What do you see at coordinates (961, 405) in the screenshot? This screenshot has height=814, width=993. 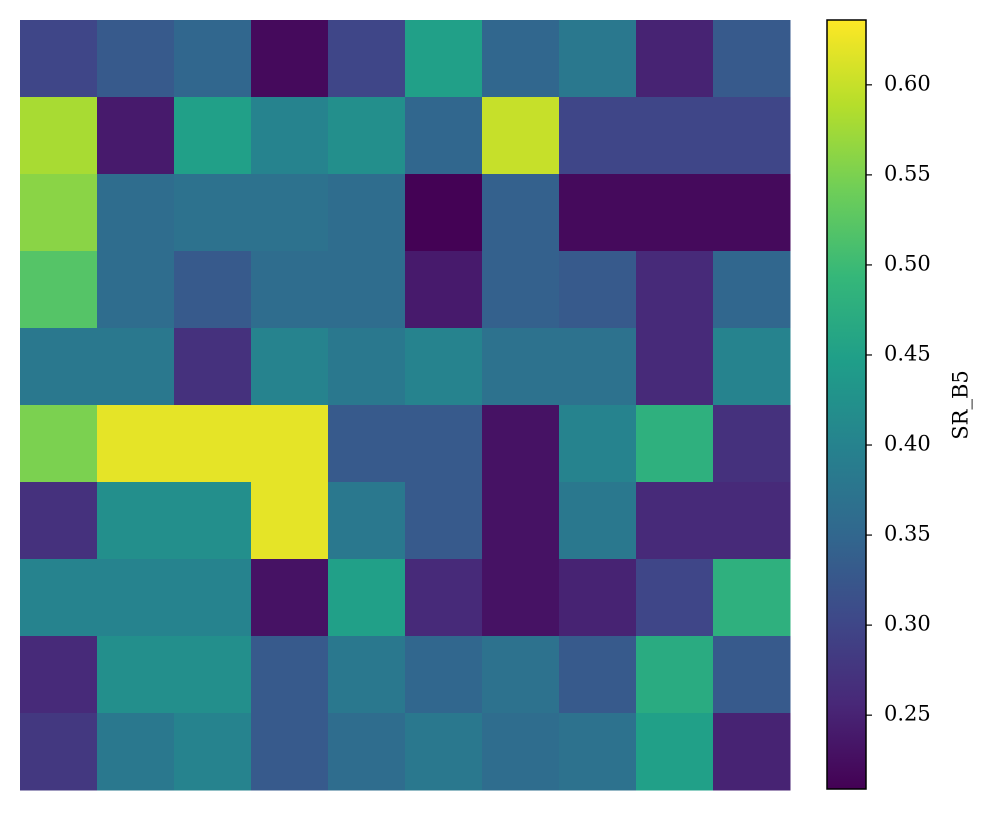 I see `colorbar-label: SR_B5` at bounding box center [961, 405].